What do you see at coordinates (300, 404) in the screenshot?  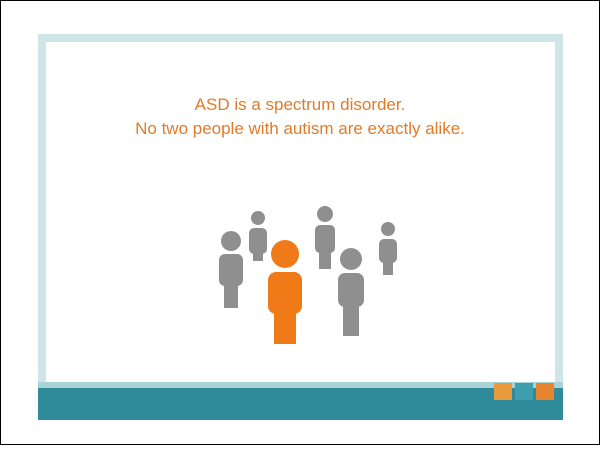 I see `footer-band` at bounding box center [300, 404].